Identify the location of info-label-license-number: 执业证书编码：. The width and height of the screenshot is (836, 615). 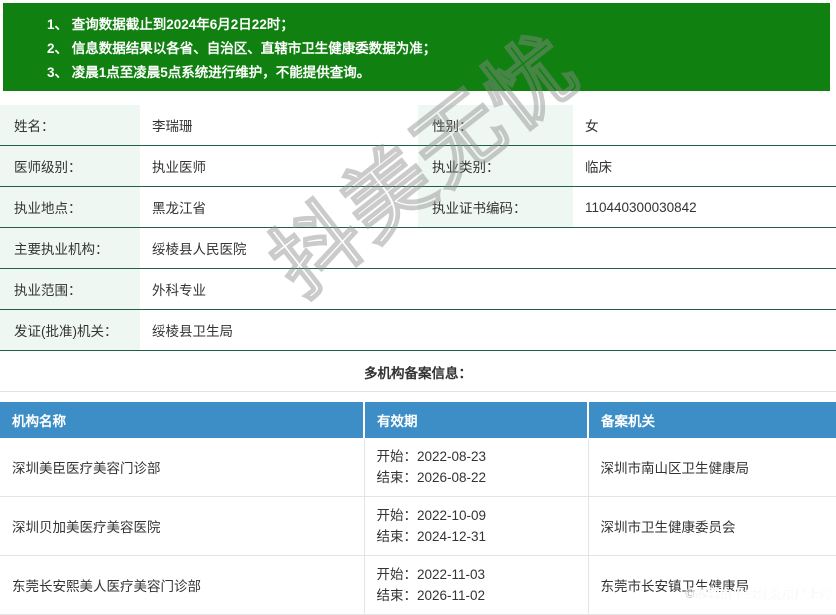
(495, 207).